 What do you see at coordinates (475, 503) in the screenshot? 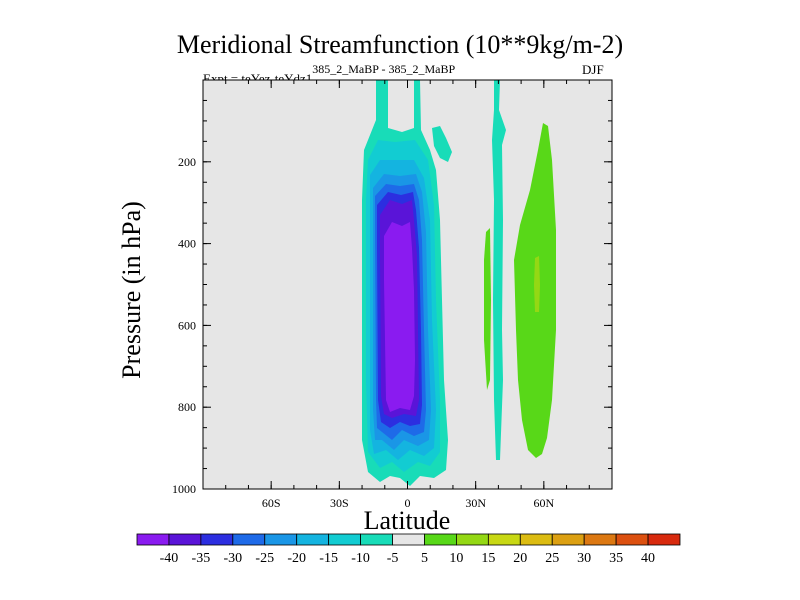
I see `x-tick-label: 30N` at bounding box center [475, 503].